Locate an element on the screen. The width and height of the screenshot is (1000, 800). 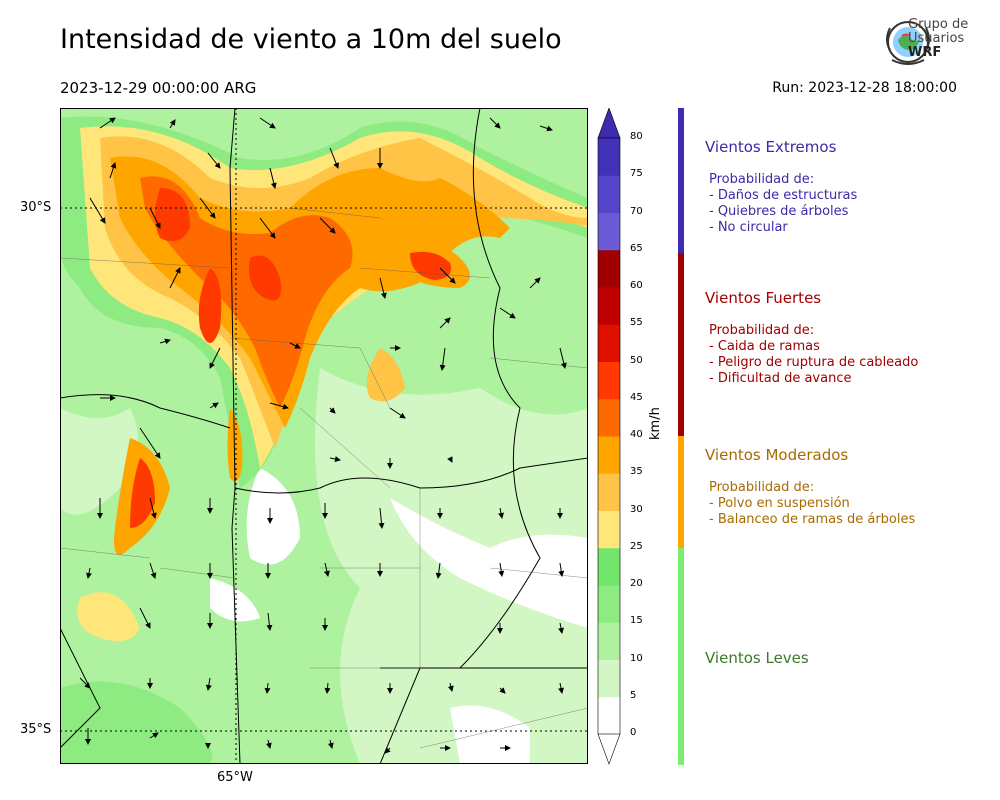
run-time: Run: 2023-12-28 18:00:00 is located at coordinates (864, 88).